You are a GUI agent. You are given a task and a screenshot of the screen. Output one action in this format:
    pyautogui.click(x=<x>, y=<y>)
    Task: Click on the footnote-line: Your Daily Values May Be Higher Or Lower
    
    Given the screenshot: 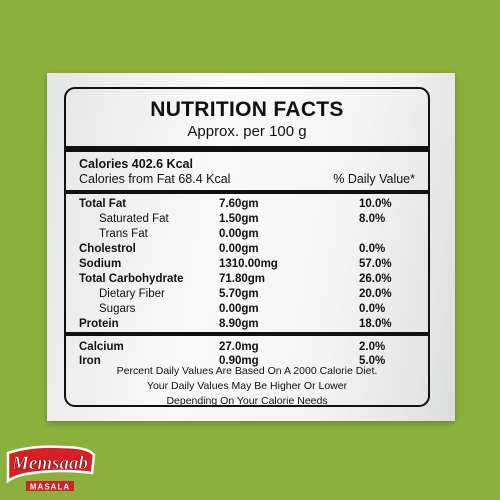 What is the action you would take?
    pyautogui.click(x=247, y=386)
    